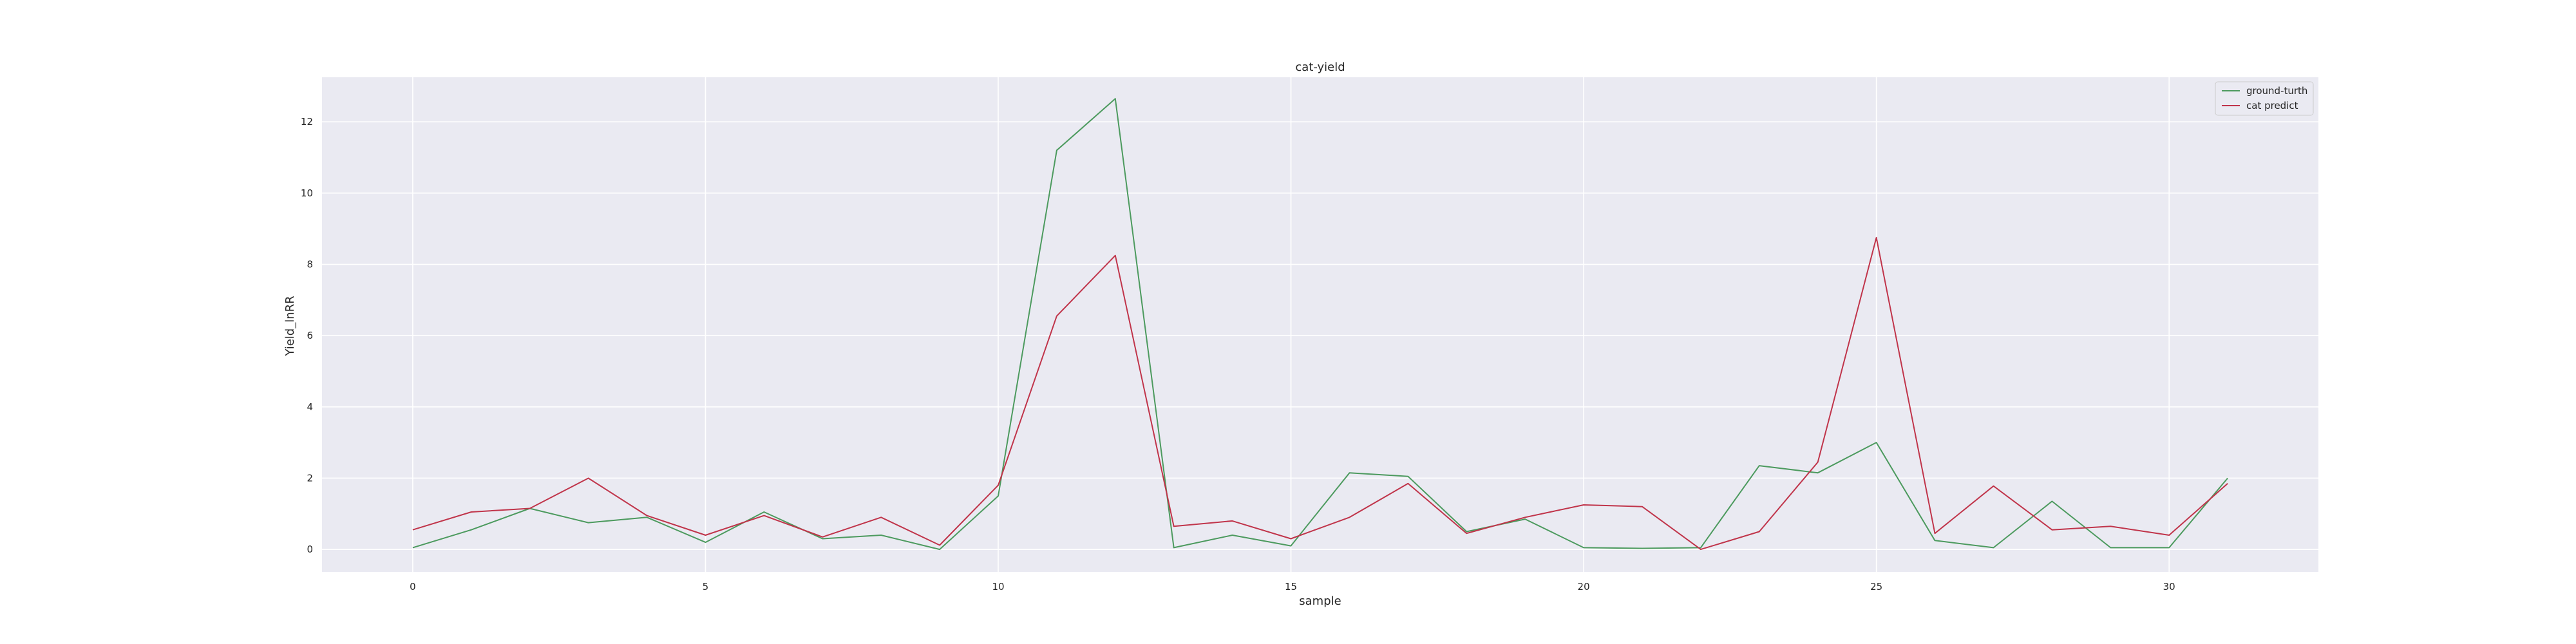 The image size is (2576, 644). Describe the element at coordinates (307, 193) in the screenshot. I see `y-tick-label: 10` at that location.